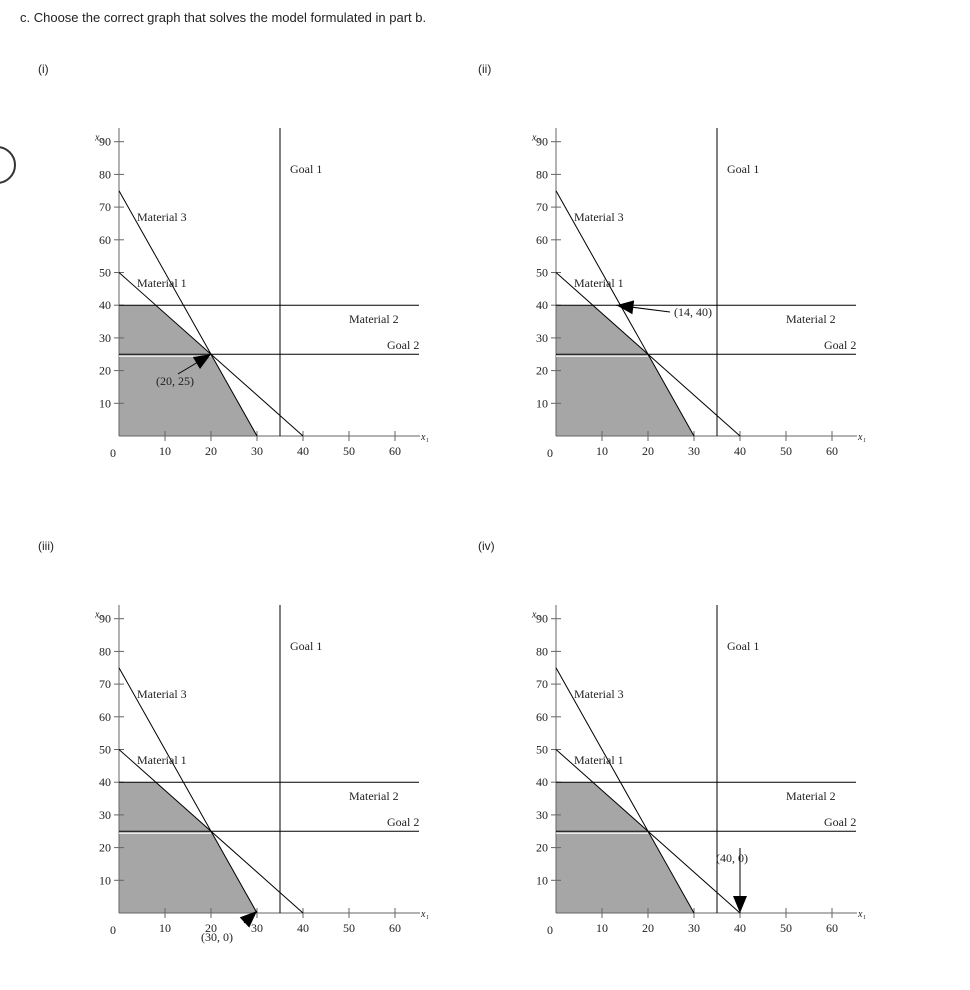  Describe the element at coordinates (43, 69) in the screenshot. I see `option-label-i: (i)` at that location.